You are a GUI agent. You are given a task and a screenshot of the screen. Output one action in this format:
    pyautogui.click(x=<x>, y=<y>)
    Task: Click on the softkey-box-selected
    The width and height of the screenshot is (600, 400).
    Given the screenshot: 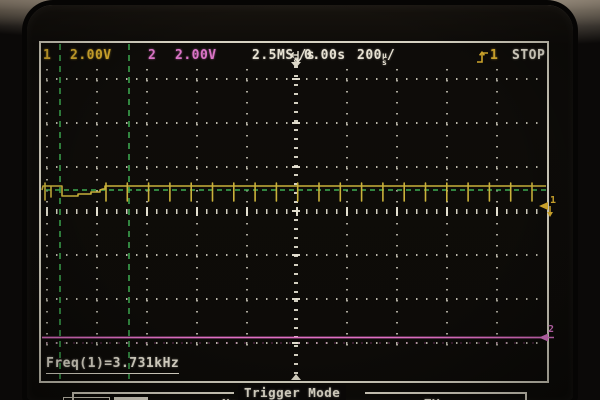 What is the action you would take?
    pyautogui.click(x=131, y=398)
    